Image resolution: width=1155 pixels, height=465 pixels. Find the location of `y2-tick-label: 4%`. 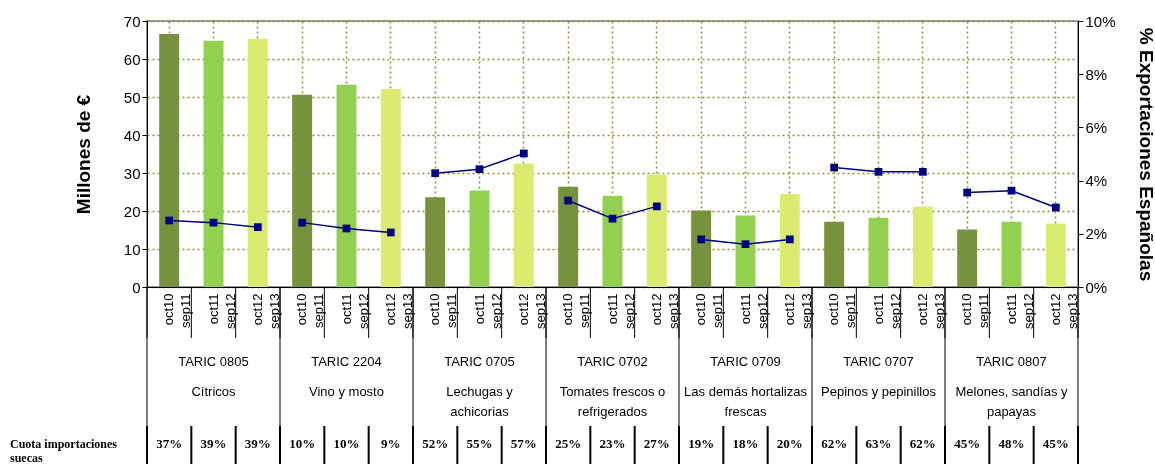

y2-tick-label: 4% is located at coordinates (1096, 181).